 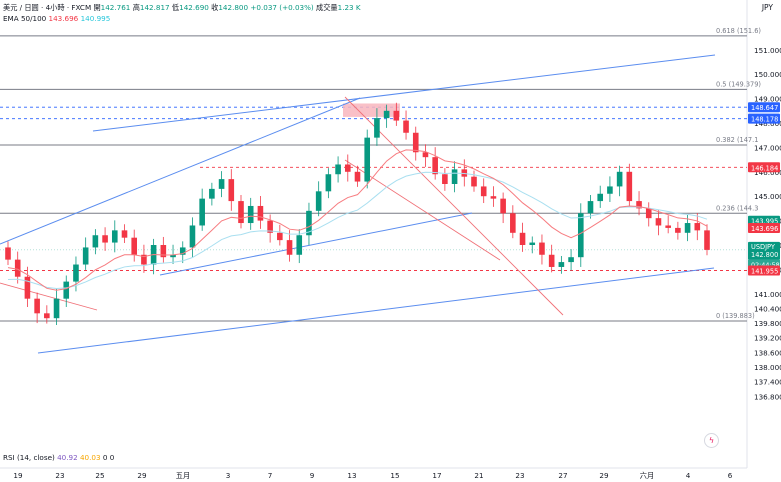 What do you see at coordinates (688, 475) in the screenshot?
I see `x-tick-label: 4` at bounding box center [688, 475].